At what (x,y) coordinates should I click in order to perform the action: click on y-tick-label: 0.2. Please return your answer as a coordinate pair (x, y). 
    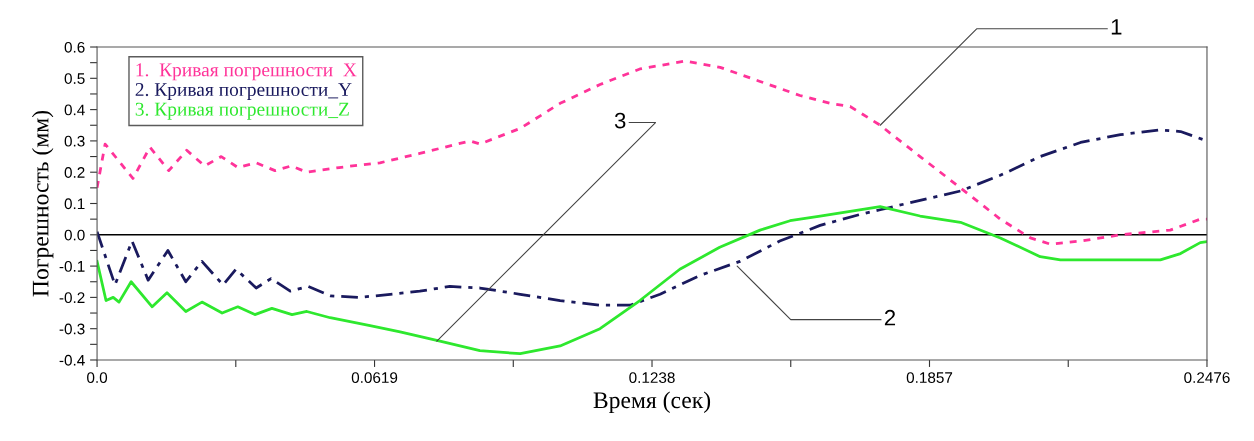
    Looking at the image, I should click on (74, 172).